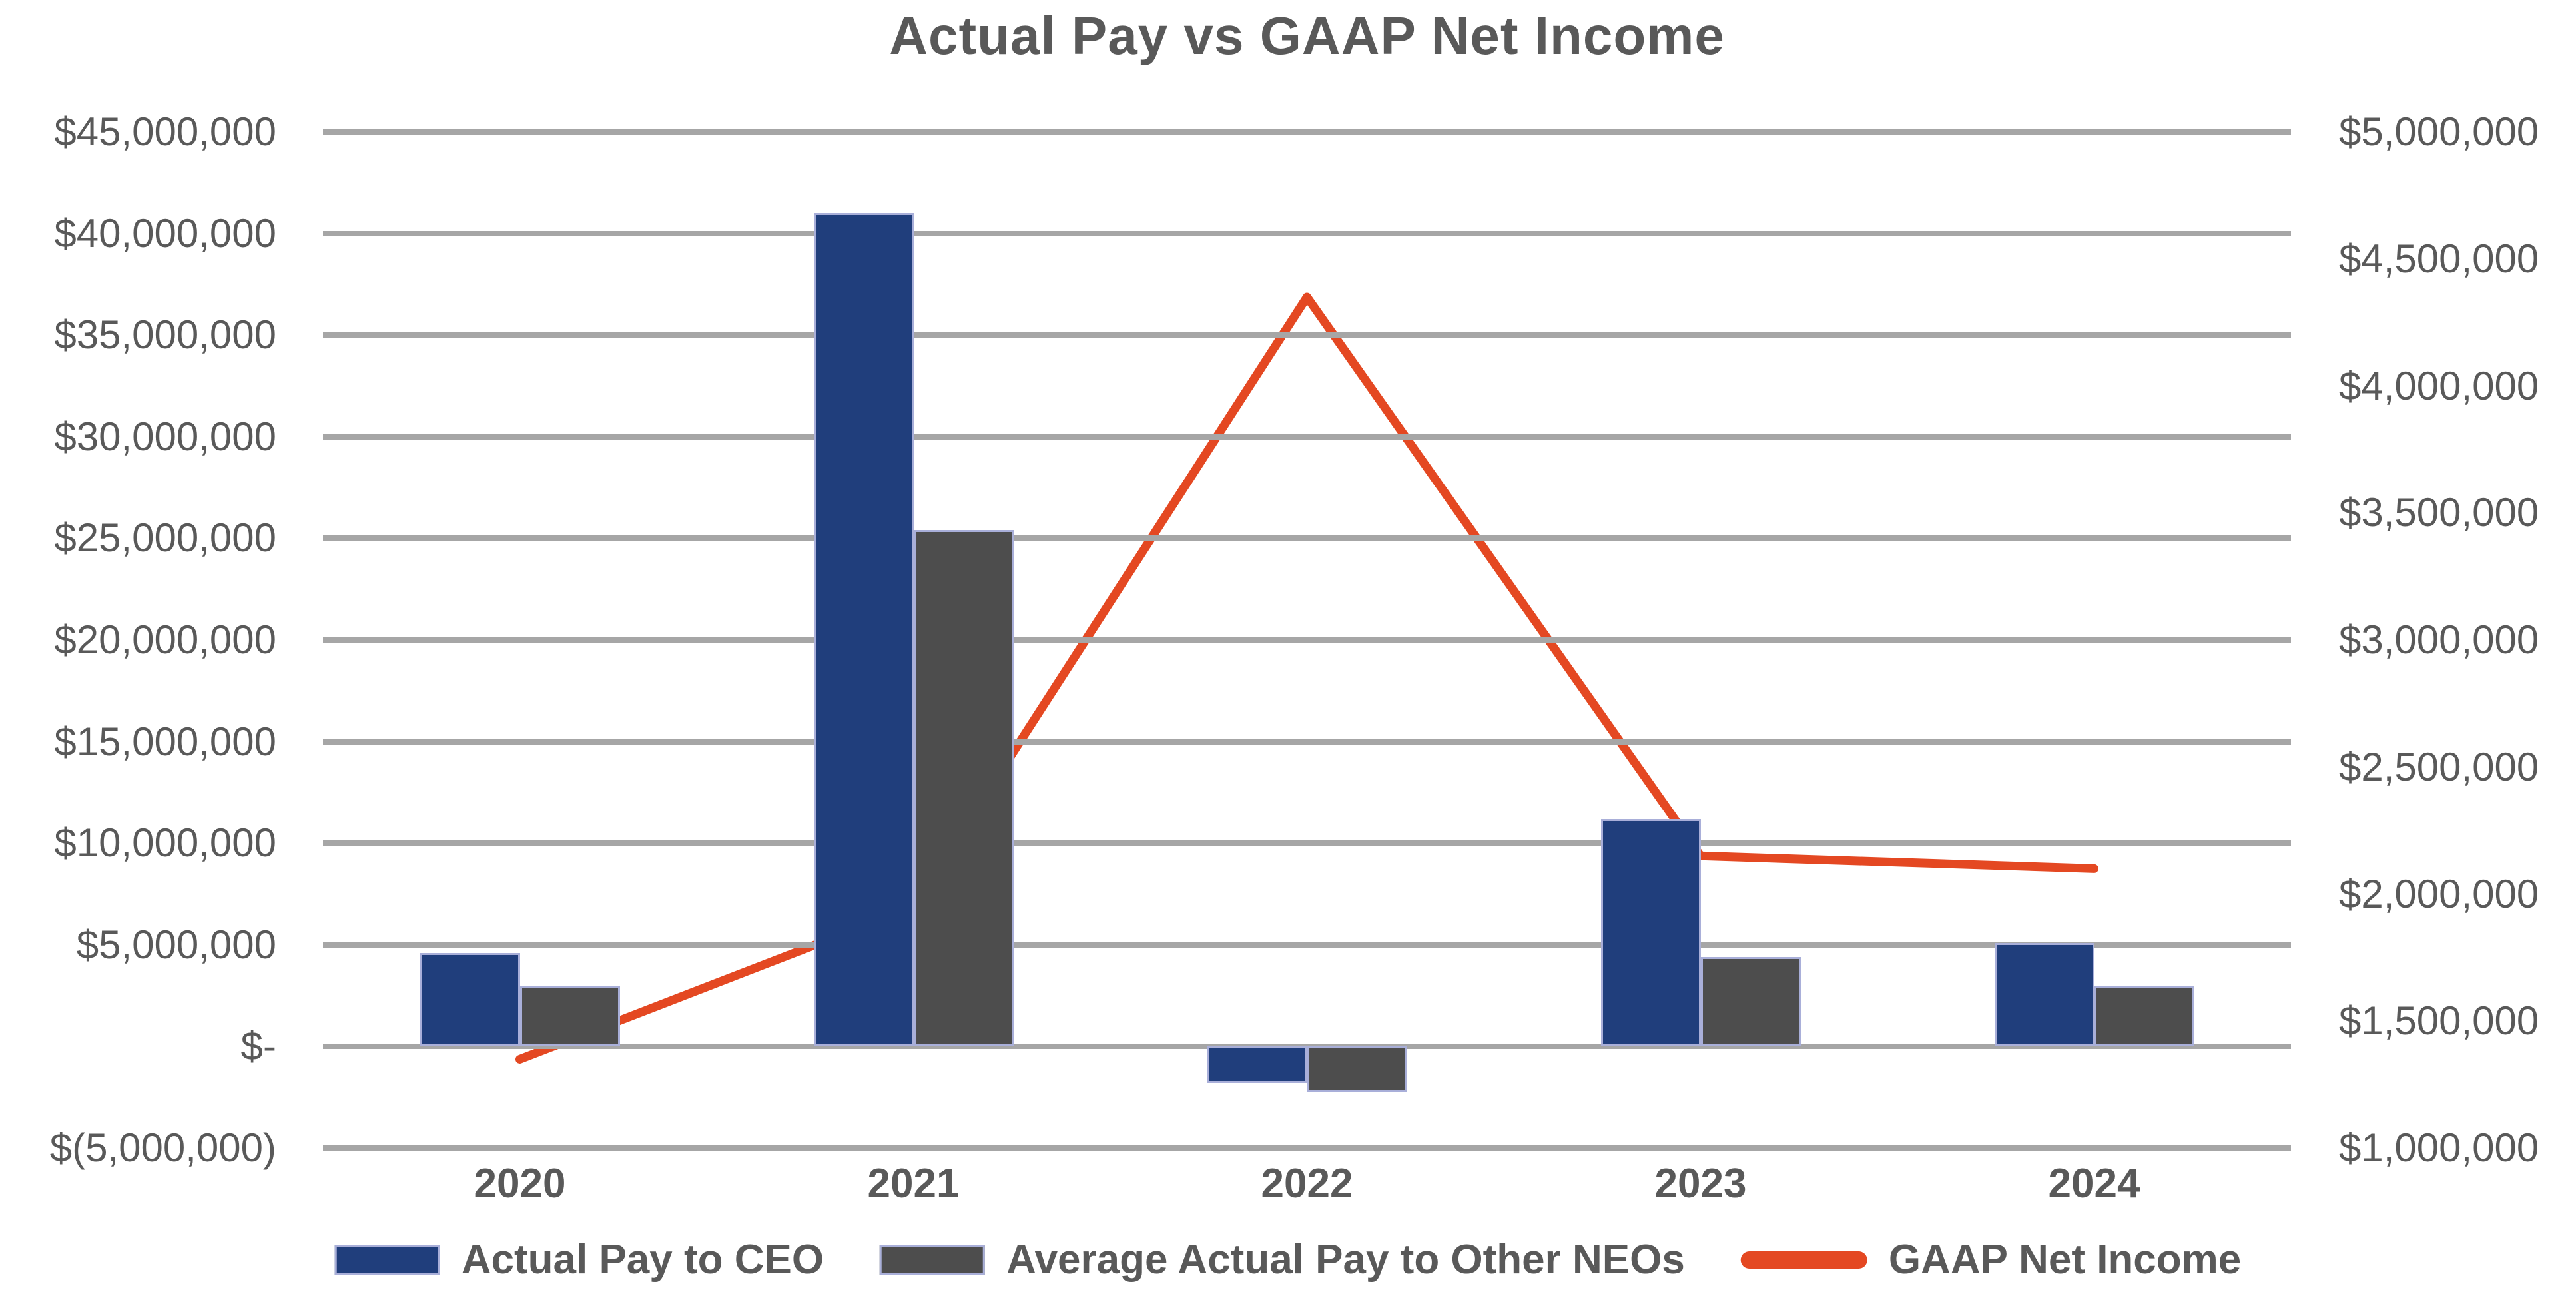 This screenshot has height=1294, width=2576. Describe the element at coordinates (1345, 1260) in the screenshot. I see `legend-label-neos: Average Actual Pay to Other NEOs` at that location.